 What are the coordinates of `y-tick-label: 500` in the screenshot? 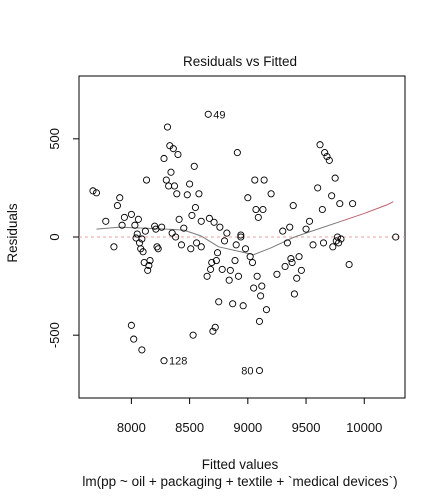 It's located at (54, 139).